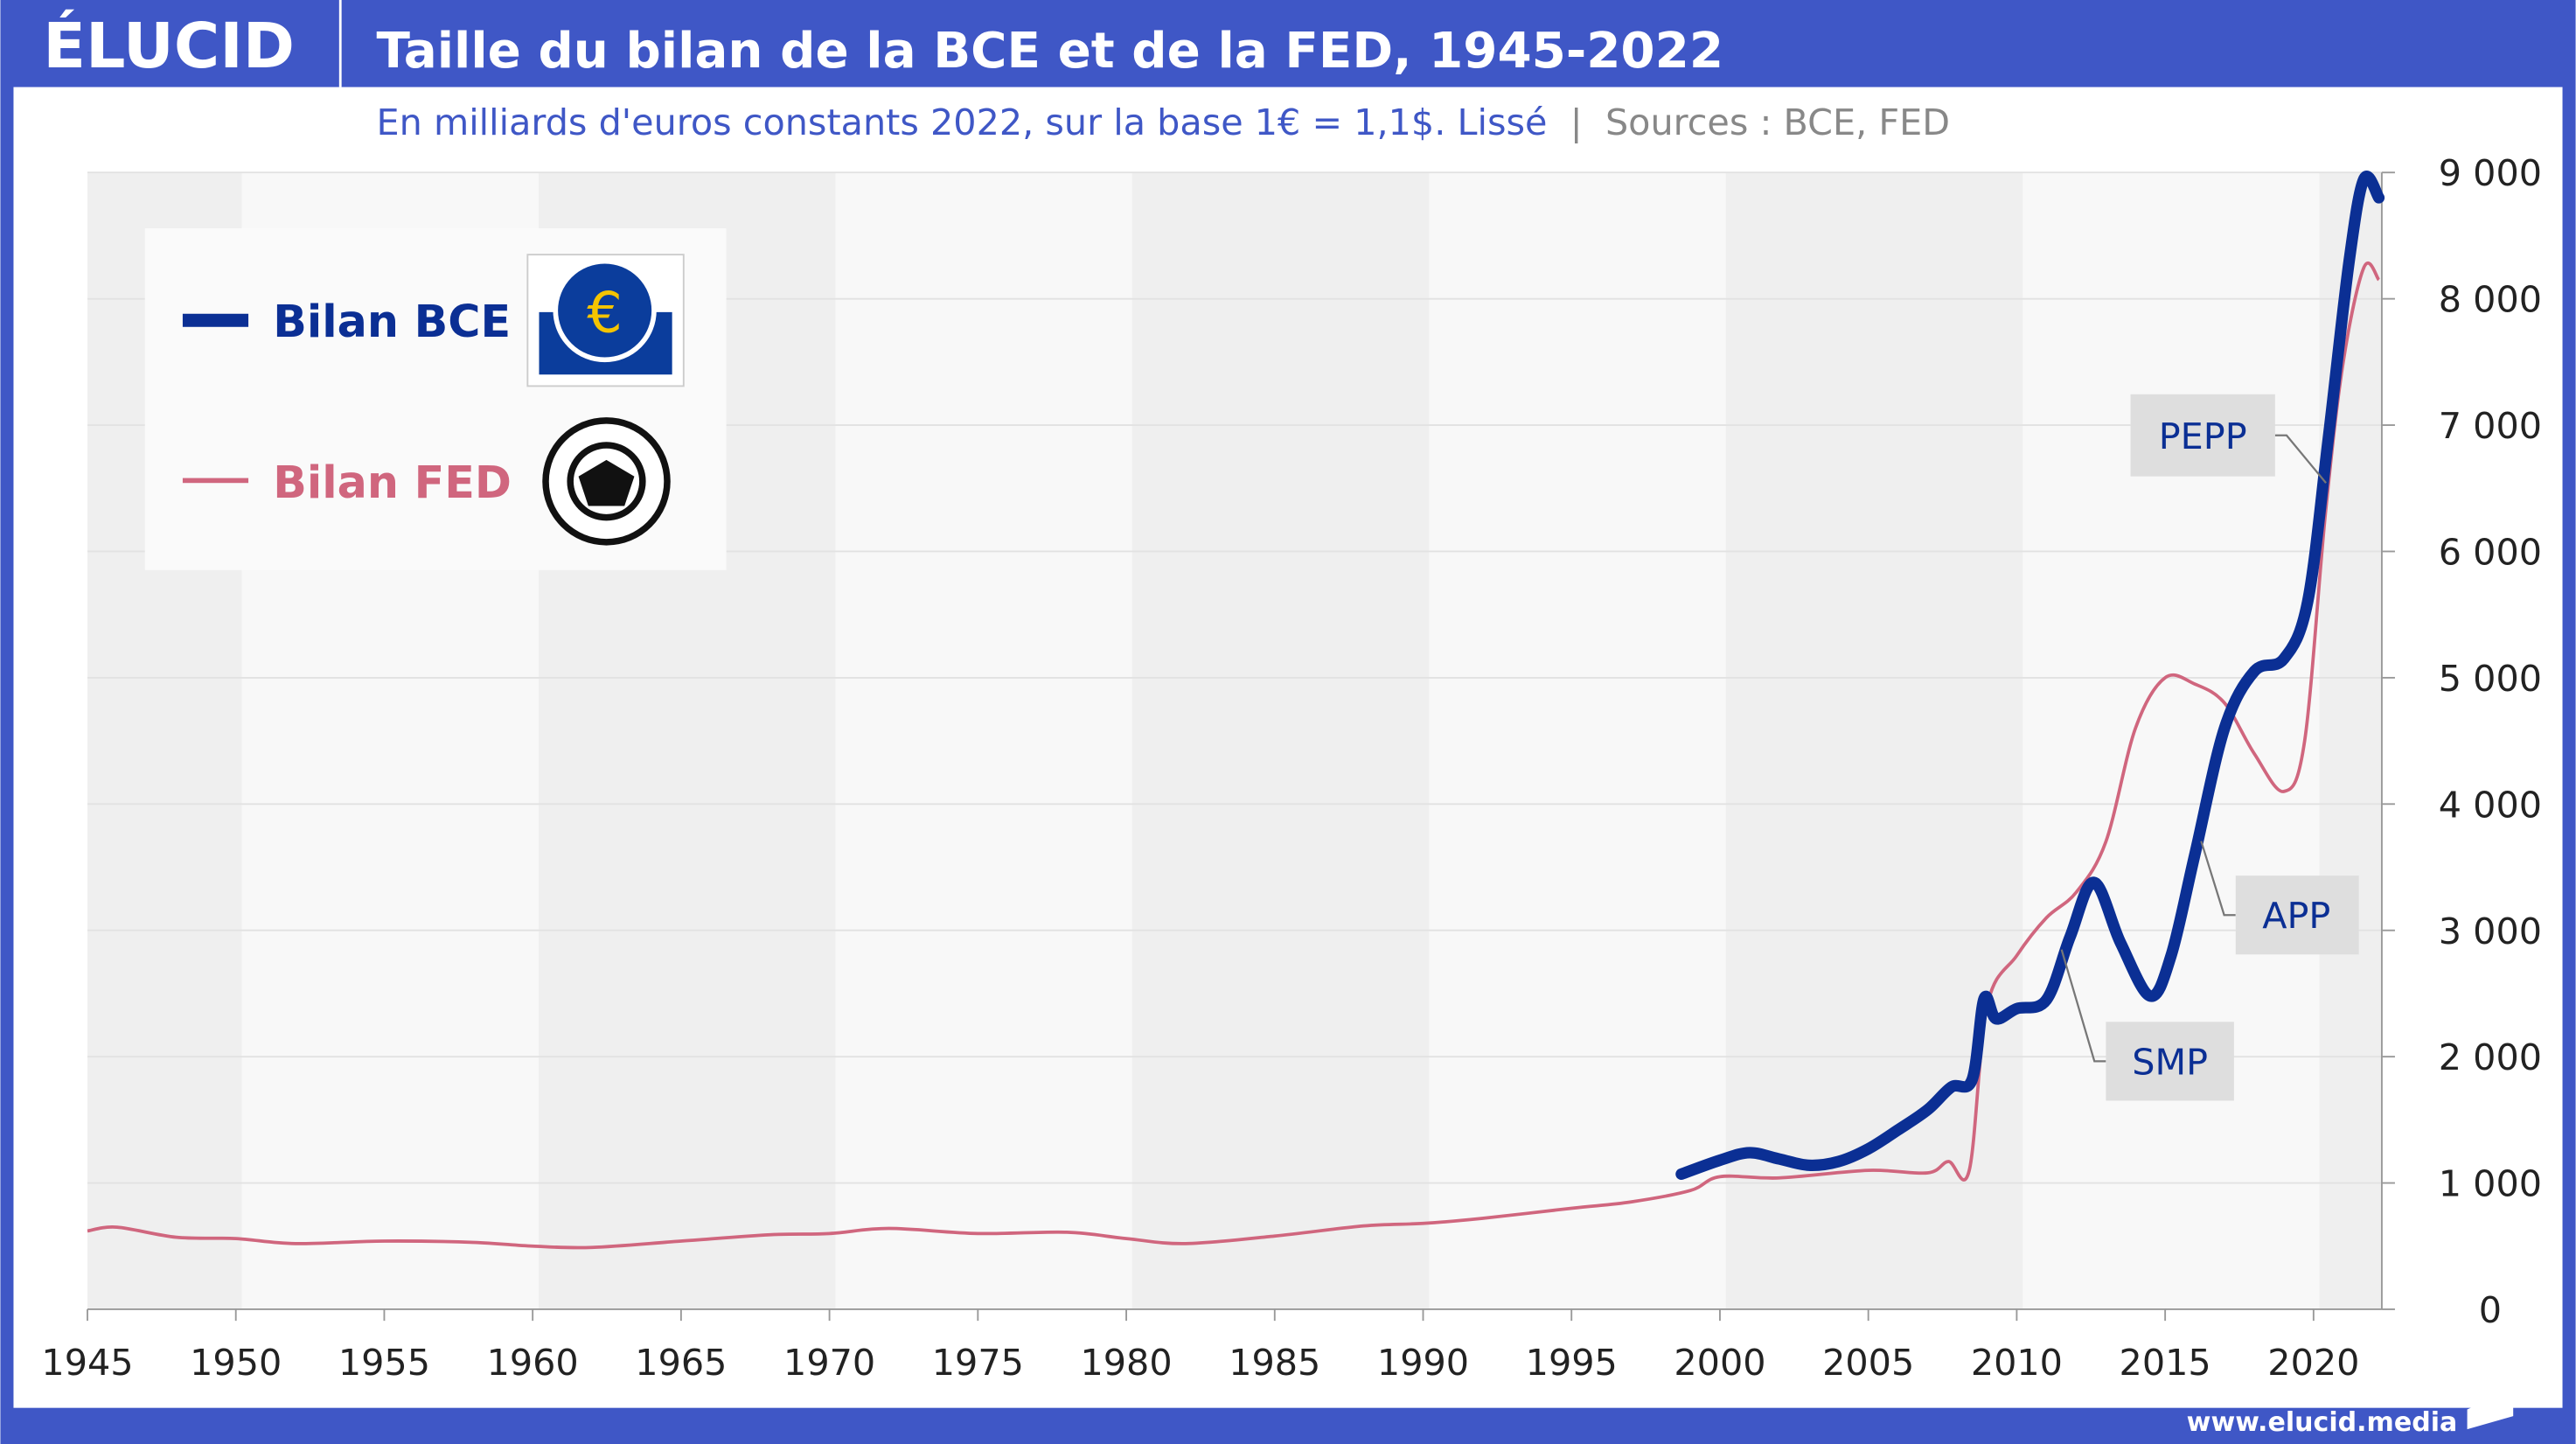 This screenshot has height=1444, width=2576. Describe the element at coordinates (2490, 805) in the screenshot. I see `y-tick-label: 4 000` at that location.